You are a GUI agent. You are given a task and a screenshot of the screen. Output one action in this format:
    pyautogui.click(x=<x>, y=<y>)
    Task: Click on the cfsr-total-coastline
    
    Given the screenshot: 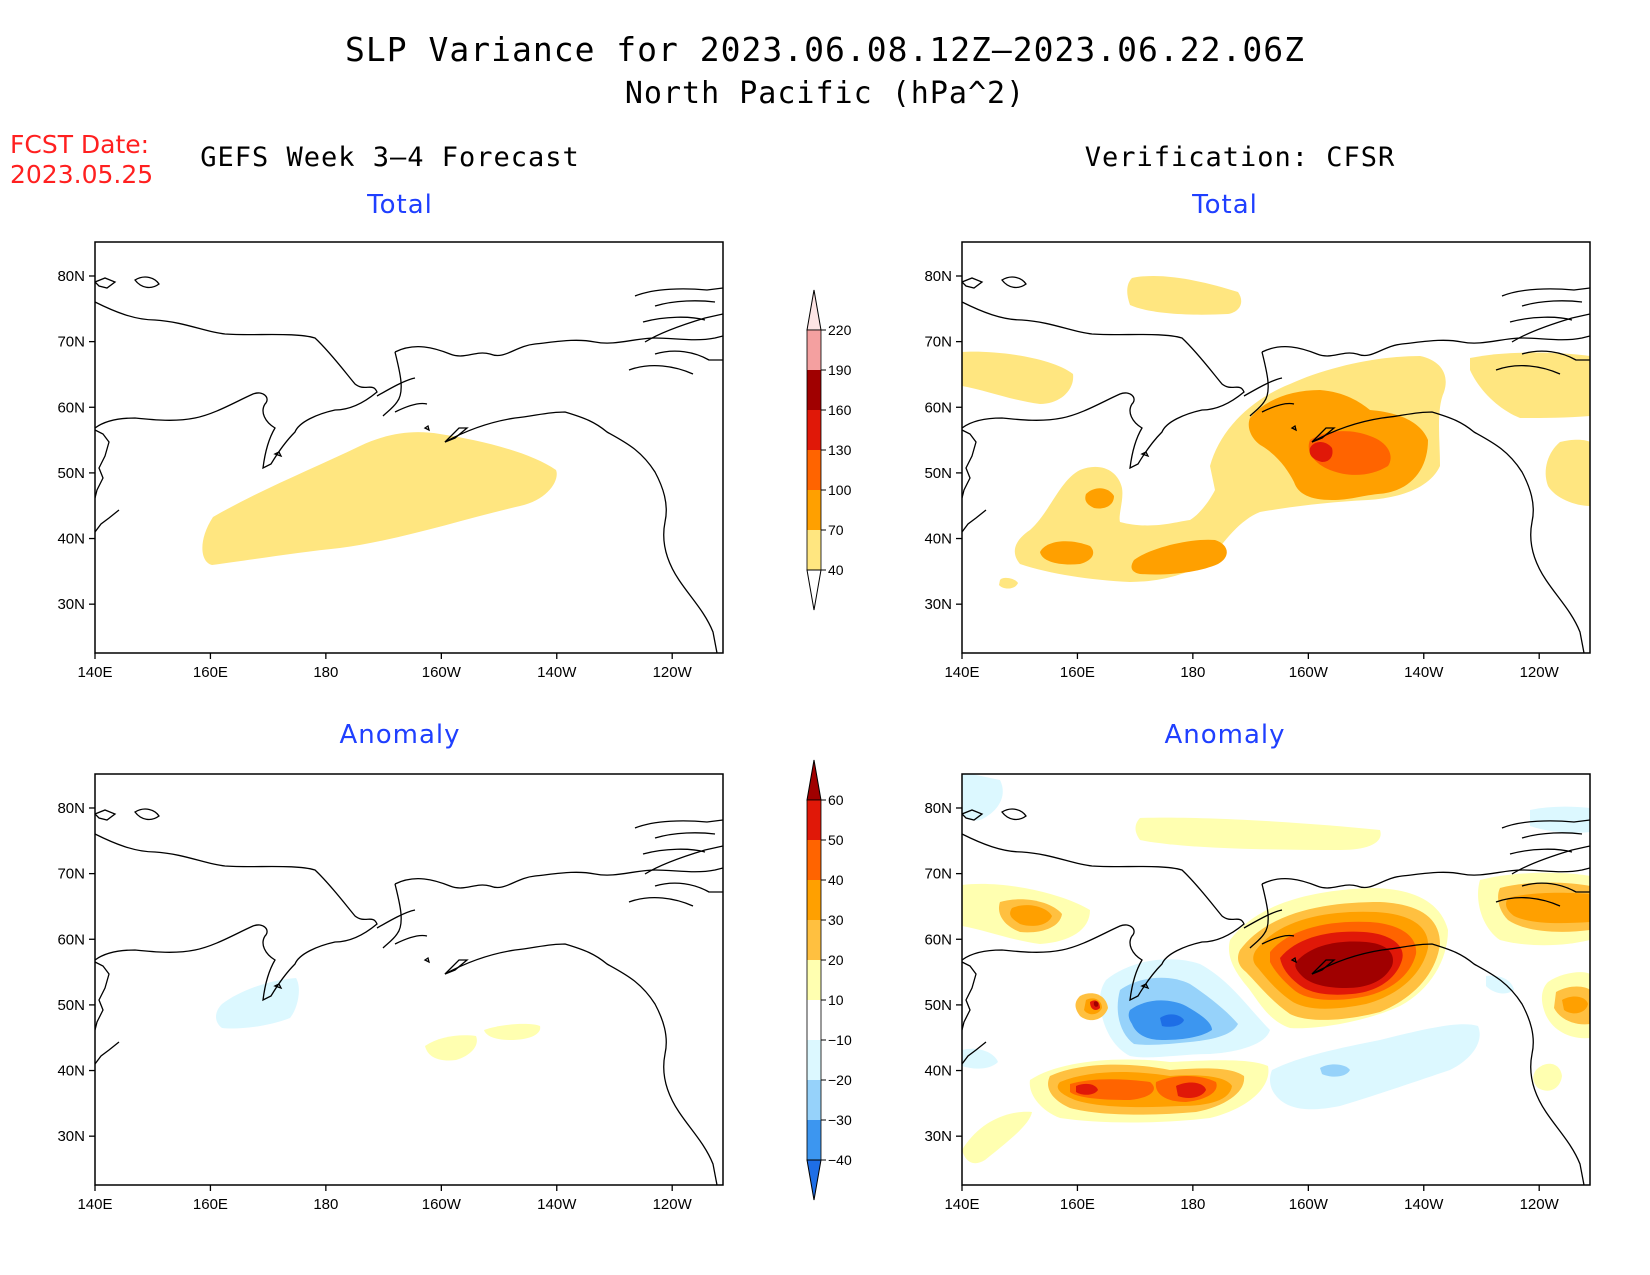 What is the action you would take?
    pyautogui.click(x=1276, y=464)
    